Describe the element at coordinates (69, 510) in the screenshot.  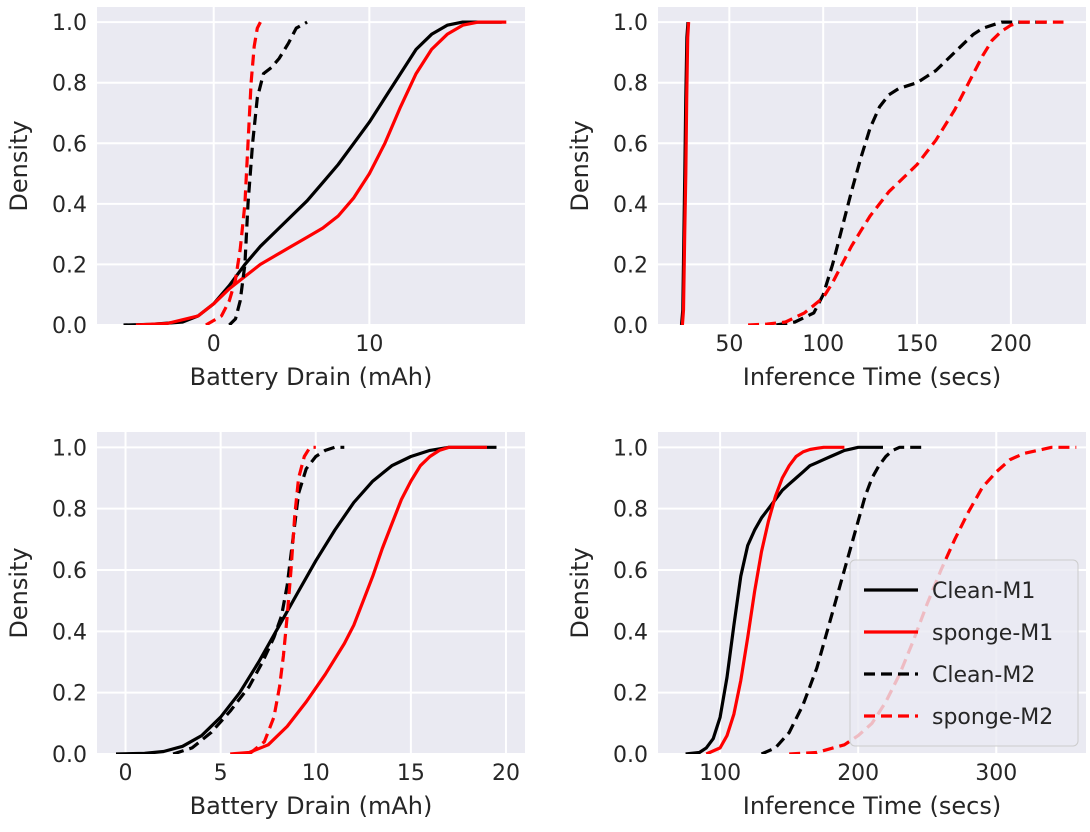
I see `bottom-left-y-tick-label: 0.8` at that location.